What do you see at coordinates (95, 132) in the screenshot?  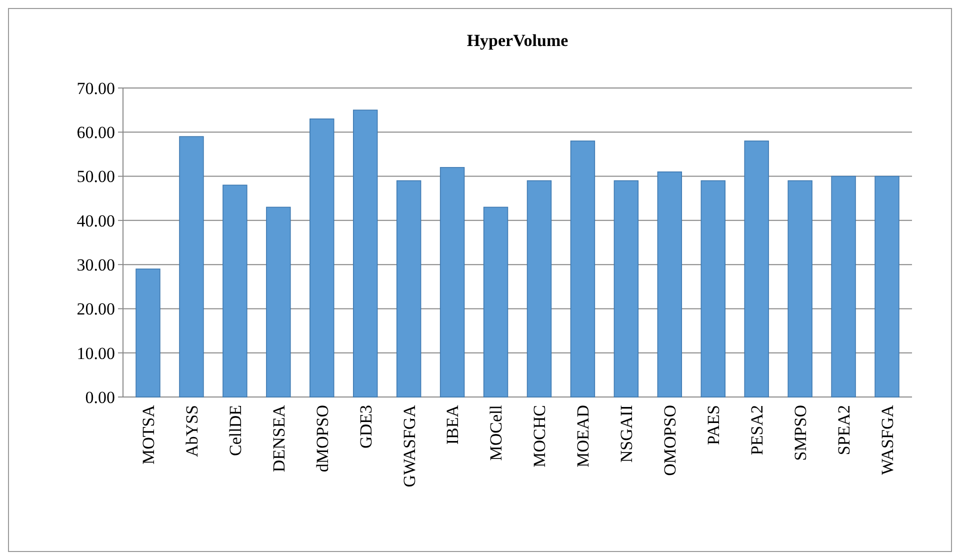 I see `y-tick-label: 60.00` at bounding box center [95, 132].